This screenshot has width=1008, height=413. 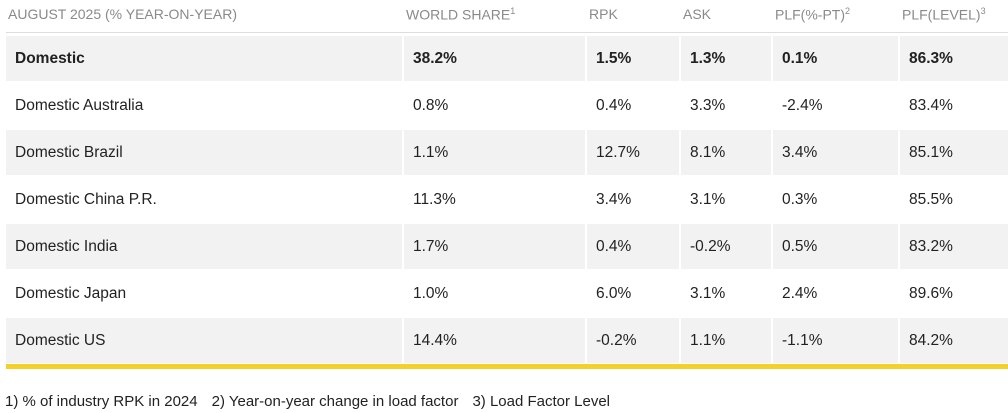 I want to click on table-cell: 8.1%, so click(x=726, y=152).